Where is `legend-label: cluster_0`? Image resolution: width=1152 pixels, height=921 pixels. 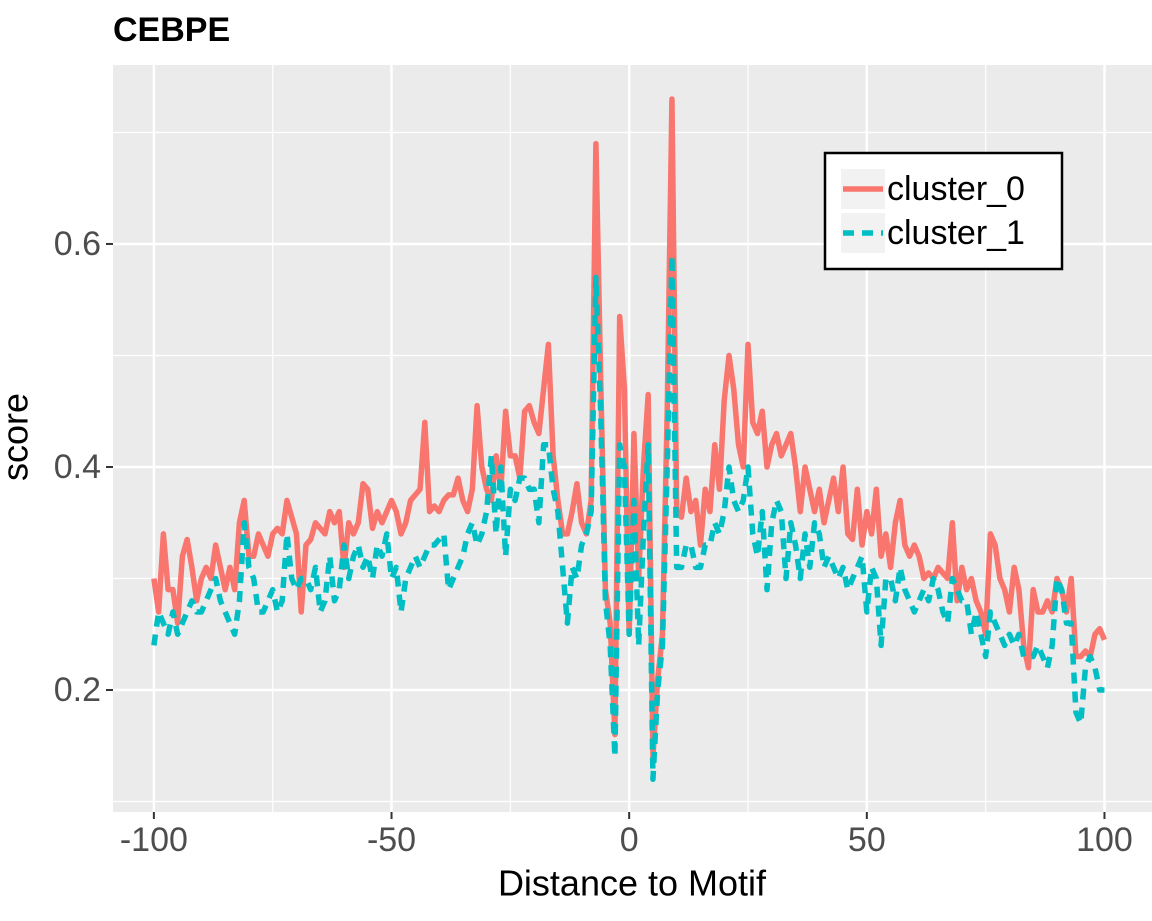
legend-label: cluster_0 is located at coordinates (956, 189).